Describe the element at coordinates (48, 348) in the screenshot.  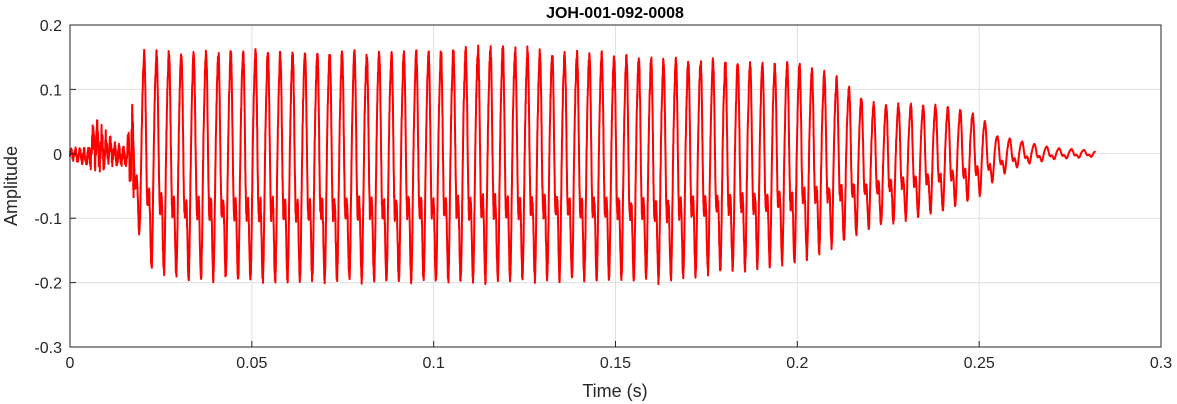
I see `y-tick-label: -0.3` at that location.